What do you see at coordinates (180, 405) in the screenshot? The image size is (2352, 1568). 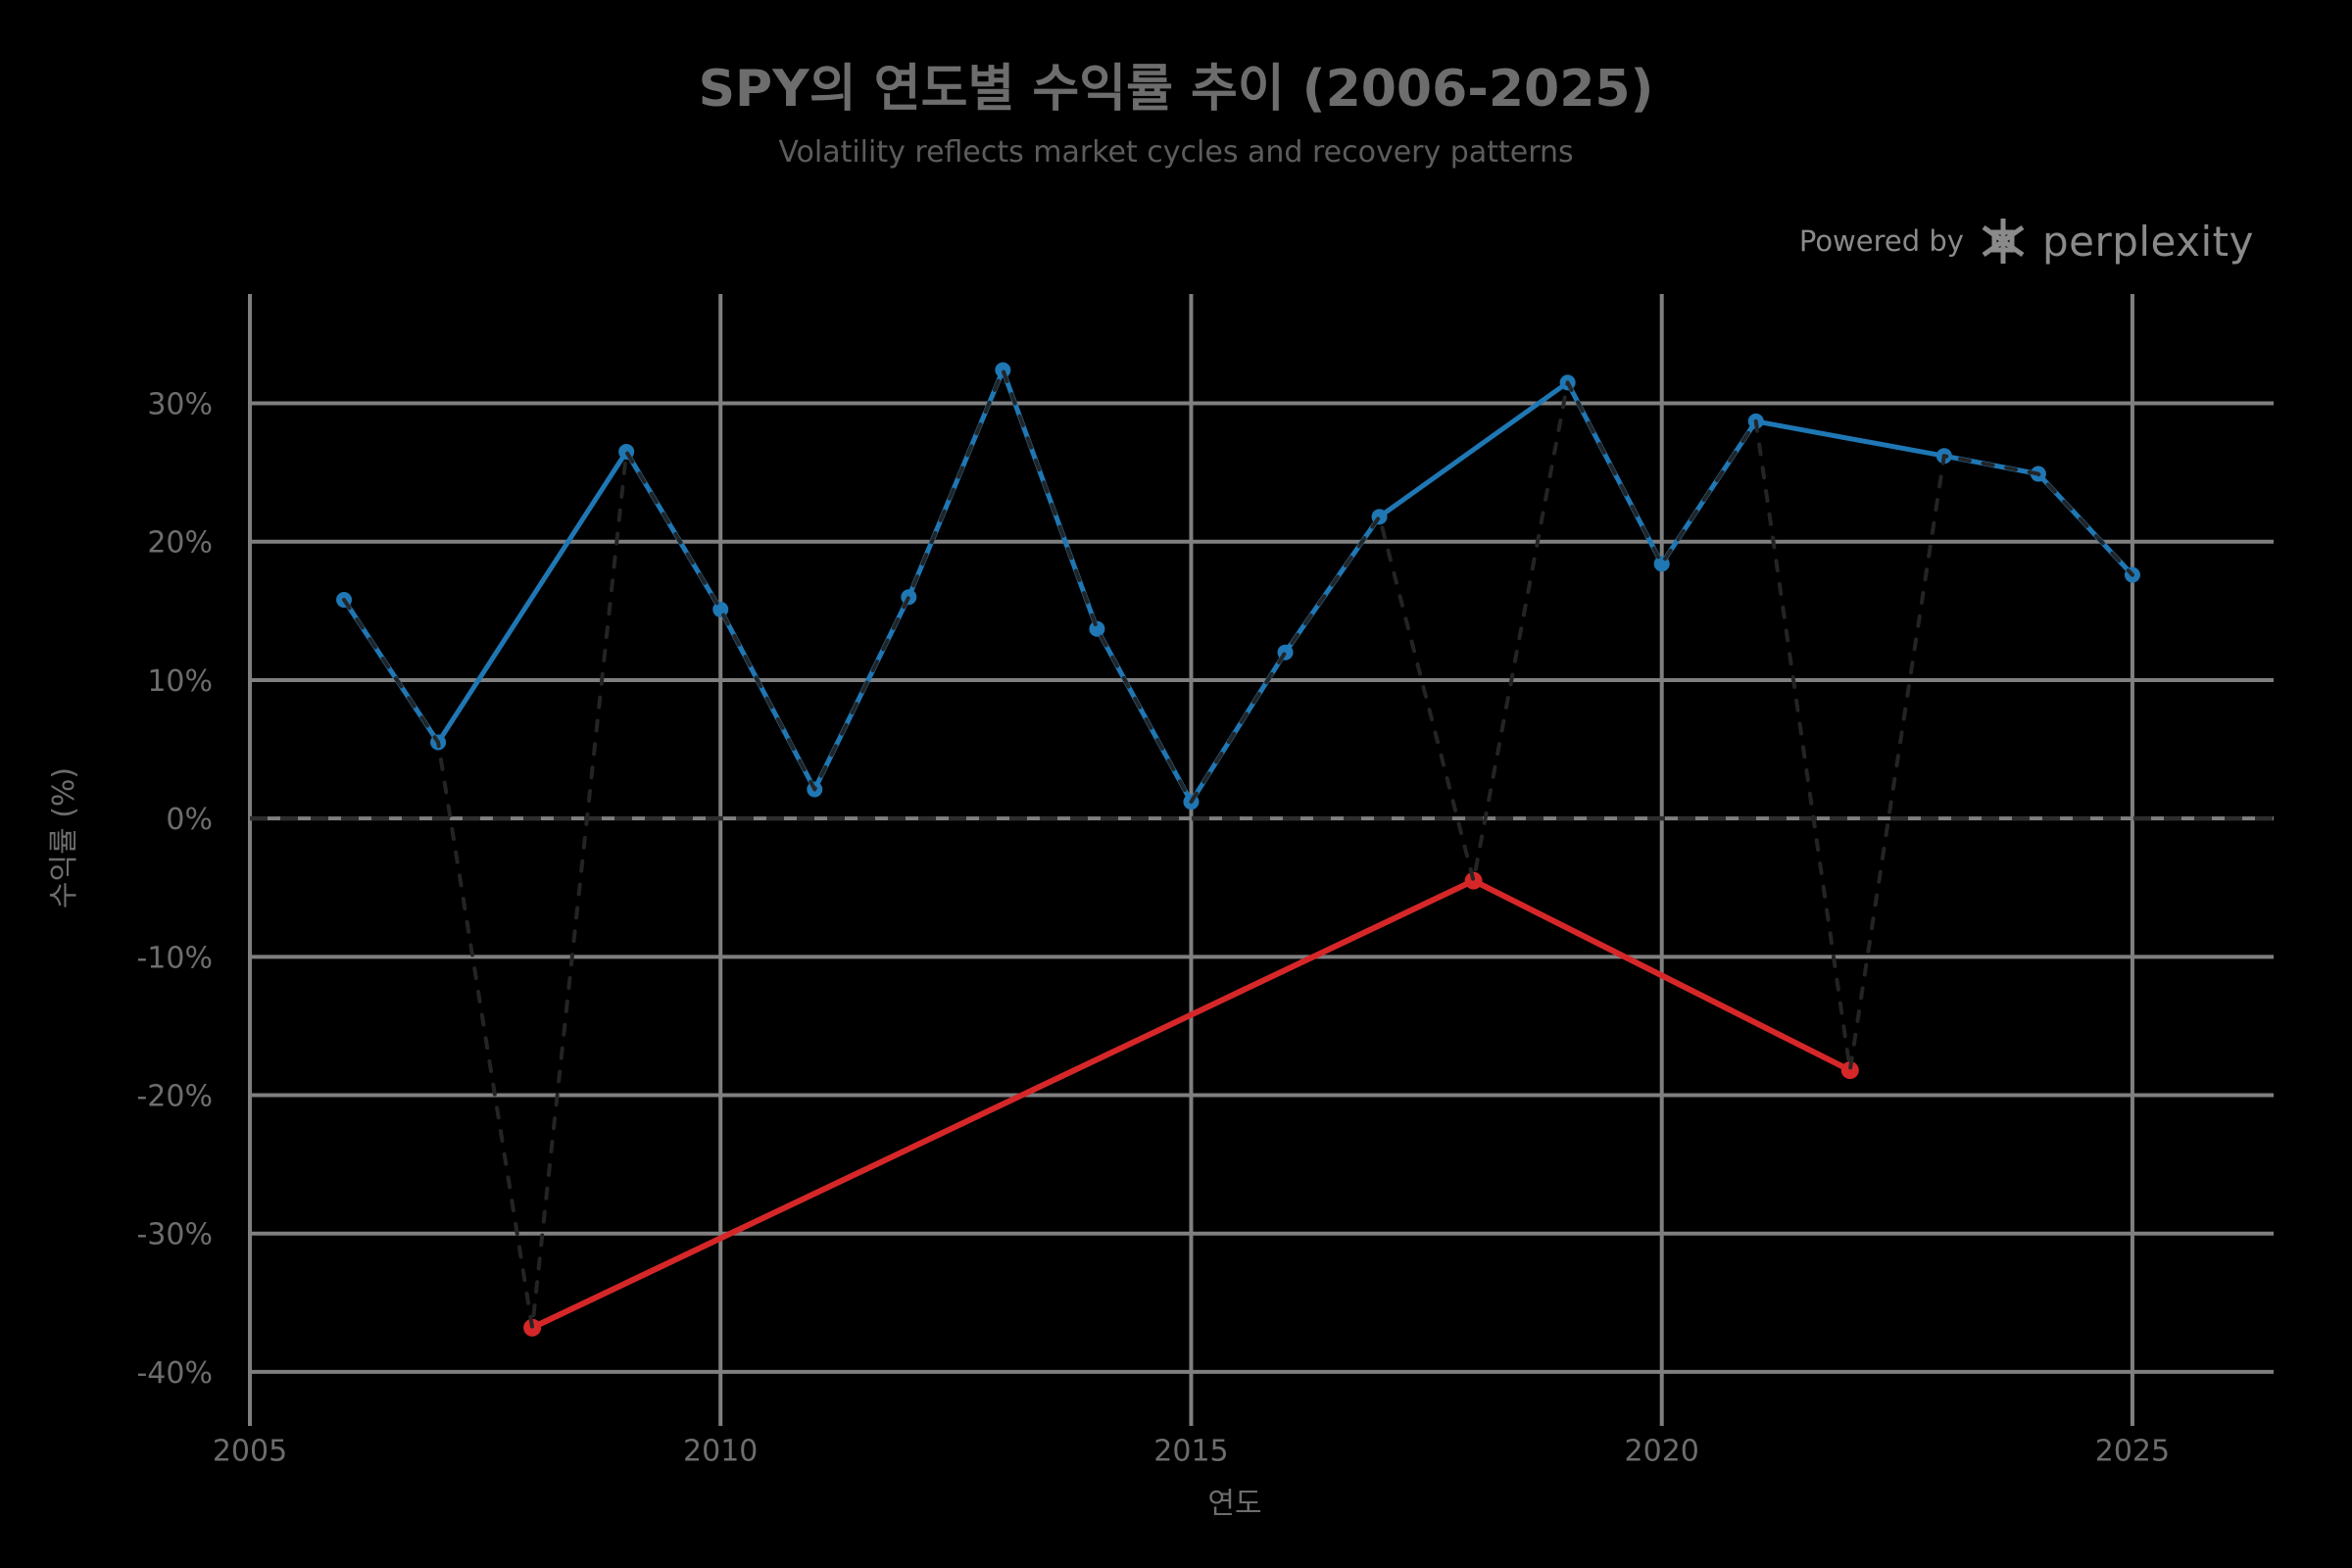 I see `y-tick-label-30%: 30%` at bounding box center [180, 405].